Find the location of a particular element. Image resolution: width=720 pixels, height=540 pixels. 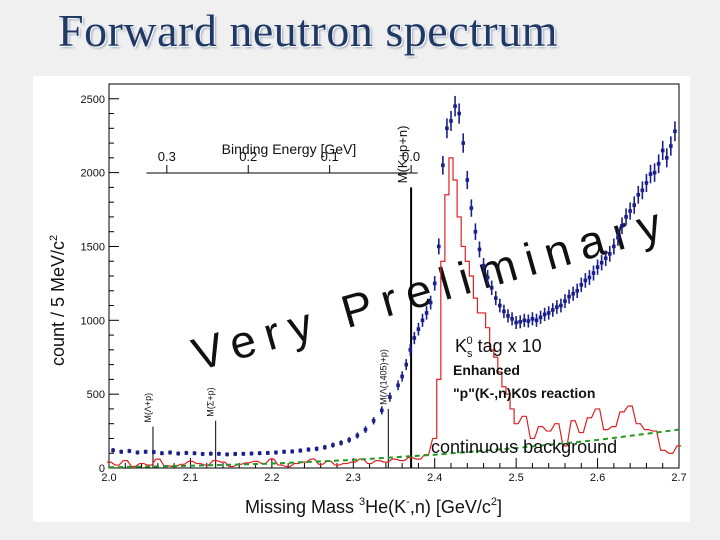

ks-tag-label: Ks0 tag x 10 is located at coordinates (498, 347).